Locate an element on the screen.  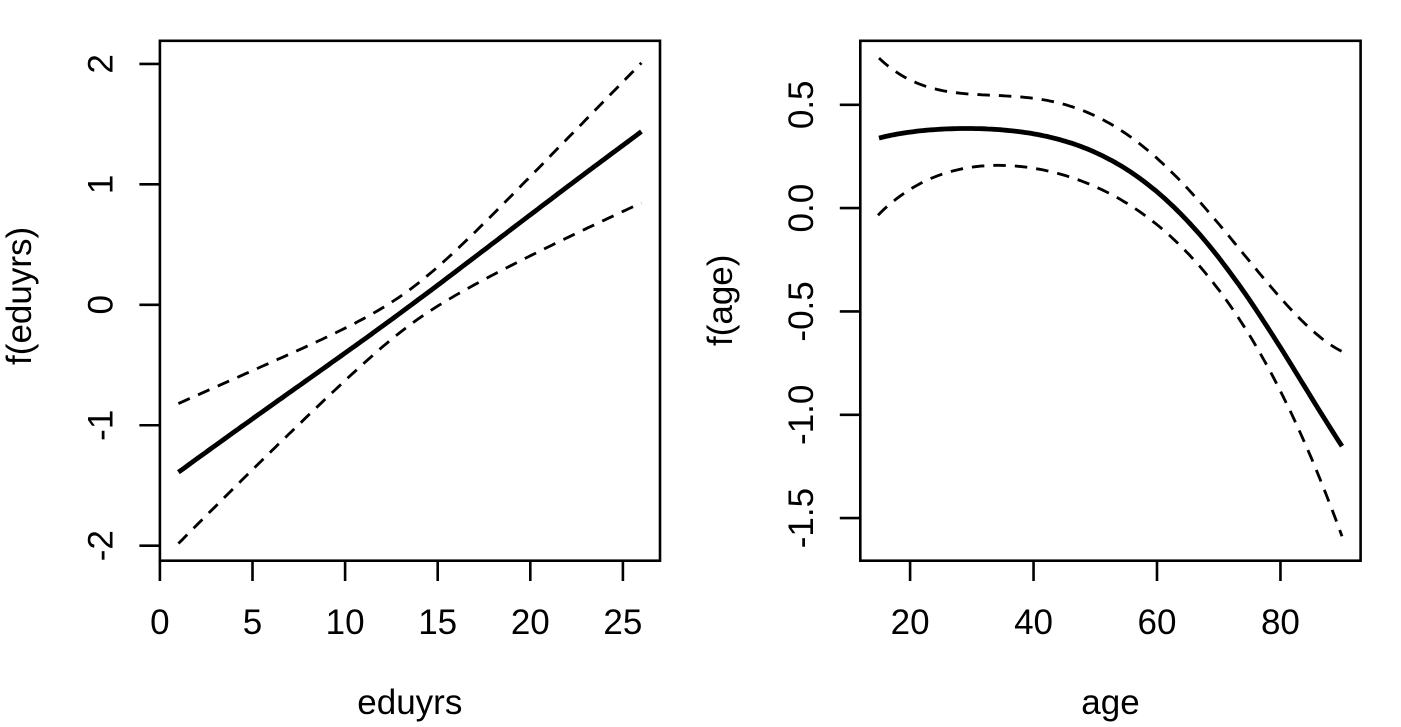
svg-text: 15 is located at coordinates (437, 622).